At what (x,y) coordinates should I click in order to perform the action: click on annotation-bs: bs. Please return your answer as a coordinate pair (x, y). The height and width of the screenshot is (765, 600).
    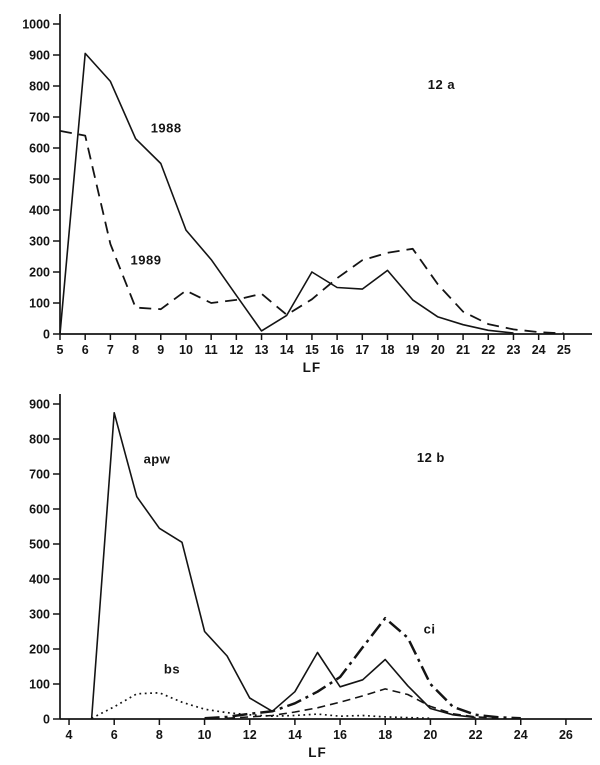
    Looking at the image, I should click on (172, 669).